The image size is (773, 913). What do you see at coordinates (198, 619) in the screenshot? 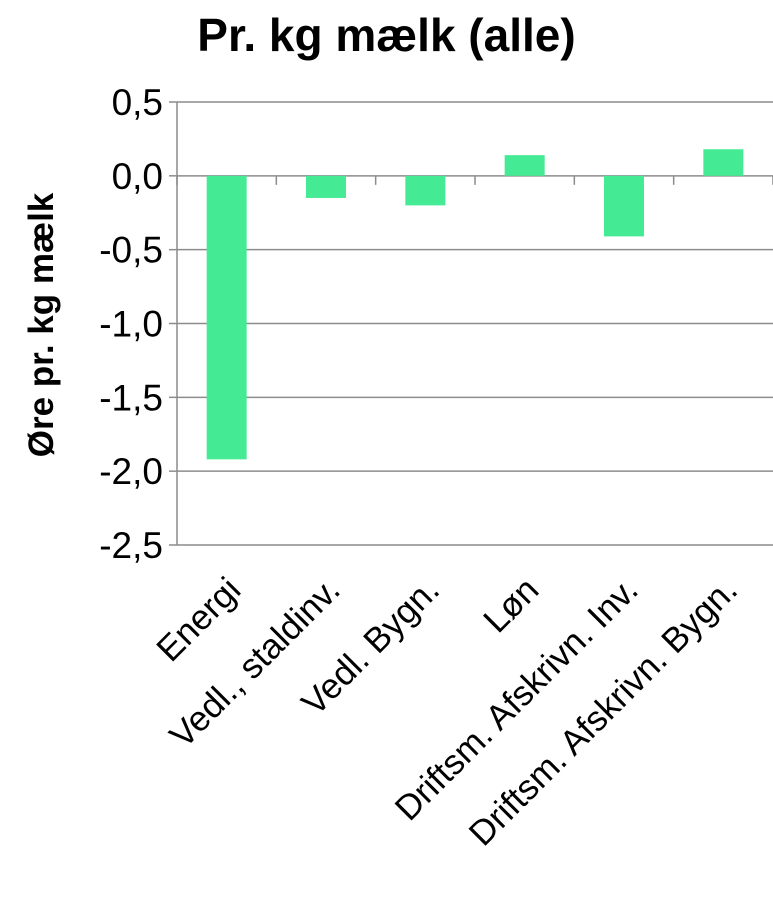
I see `x-tick-label: Energi` at bounding box center [198, 619].